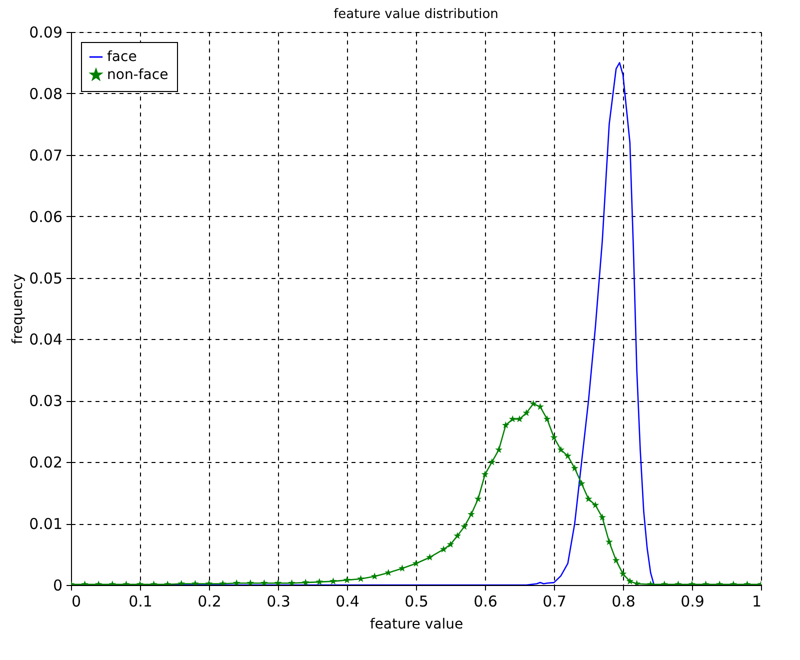 This screenshot has height=660, width=800. I want to click on y-tick-label: 0.04, so click(45, 339).